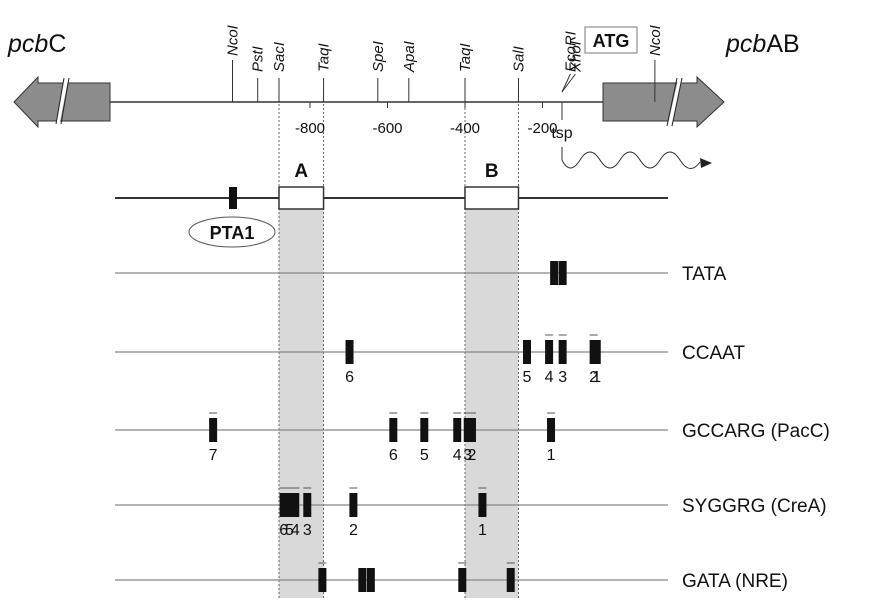 The width and height of the screenshot is (891, 601). Describe the element at coordinates (655, 40) in the screenshot. I see `site-label-ncoi-10: NcoI` at that location.